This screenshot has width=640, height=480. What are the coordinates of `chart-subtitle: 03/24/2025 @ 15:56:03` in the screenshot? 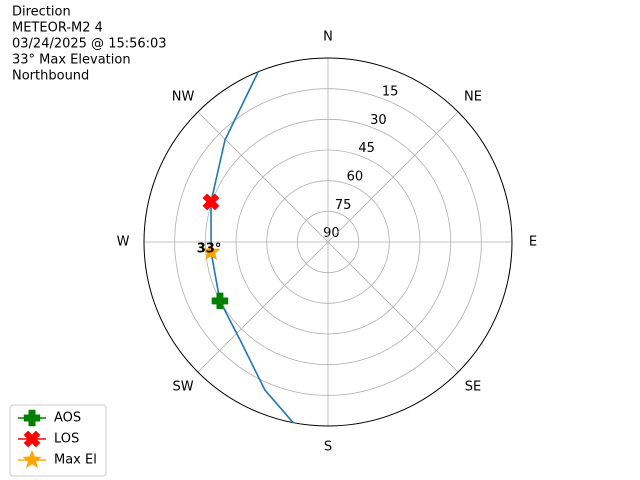 It's located at (89, 44).